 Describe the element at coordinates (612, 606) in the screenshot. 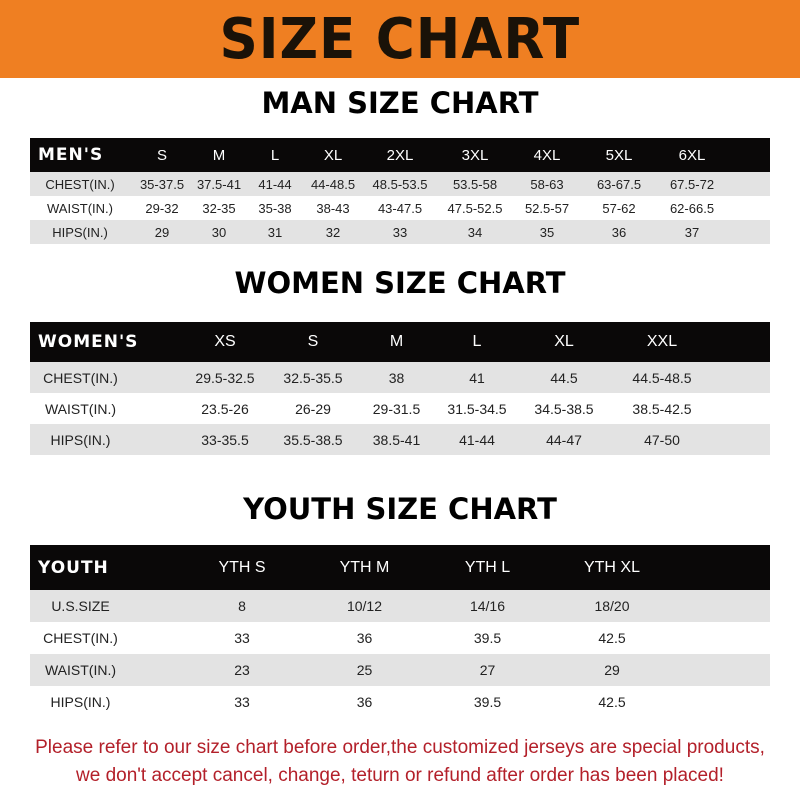

I see `table-cell: 18/20` at that location.